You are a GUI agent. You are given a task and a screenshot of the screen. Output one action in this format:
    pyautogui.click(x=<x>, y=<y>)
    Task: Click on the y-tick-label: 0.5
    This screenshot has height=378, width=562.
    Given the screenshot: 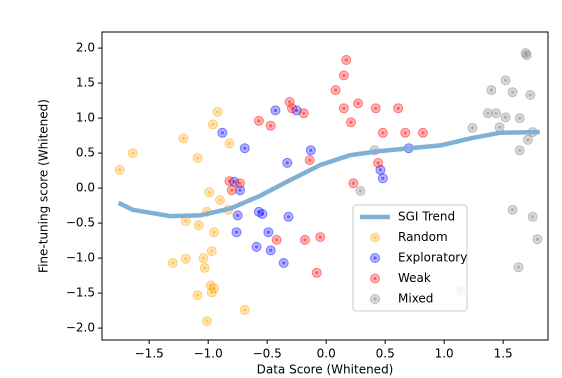 What is the action you would take?
    pyautogui.click(x=85, y=153)
    